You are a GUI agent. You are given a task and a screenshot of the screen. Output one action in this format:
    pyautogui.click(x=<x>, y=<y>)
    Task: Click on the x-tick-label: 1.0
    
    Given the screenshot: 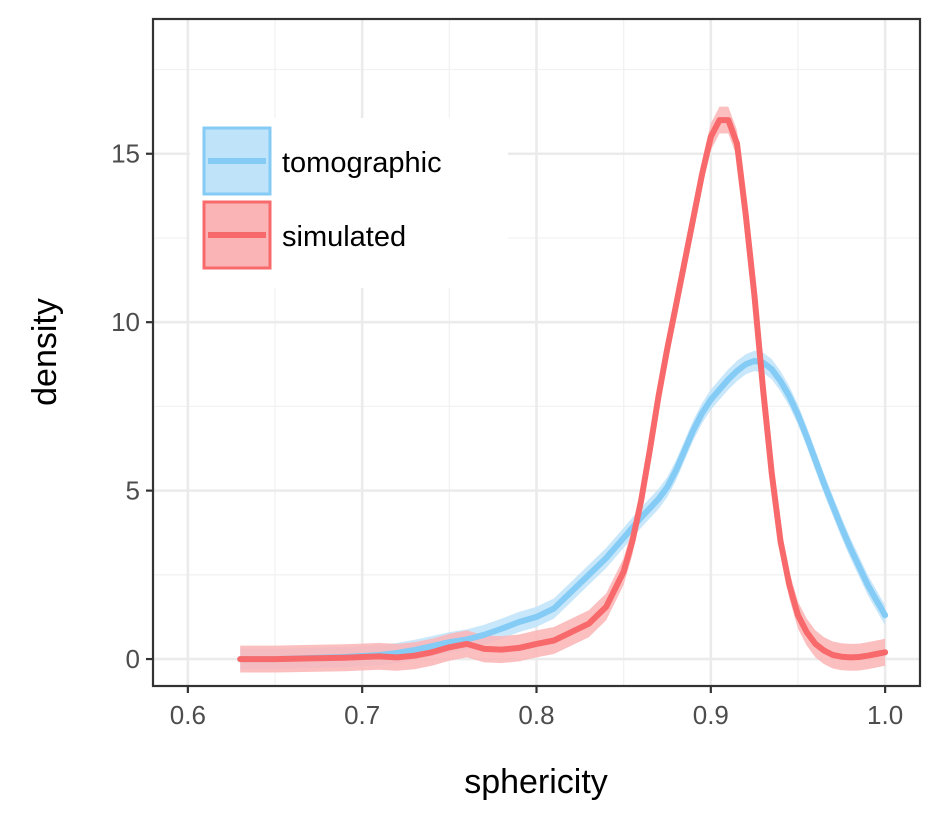 What is the action you would take?
    pyautogui.click(x=885, y=715)
    